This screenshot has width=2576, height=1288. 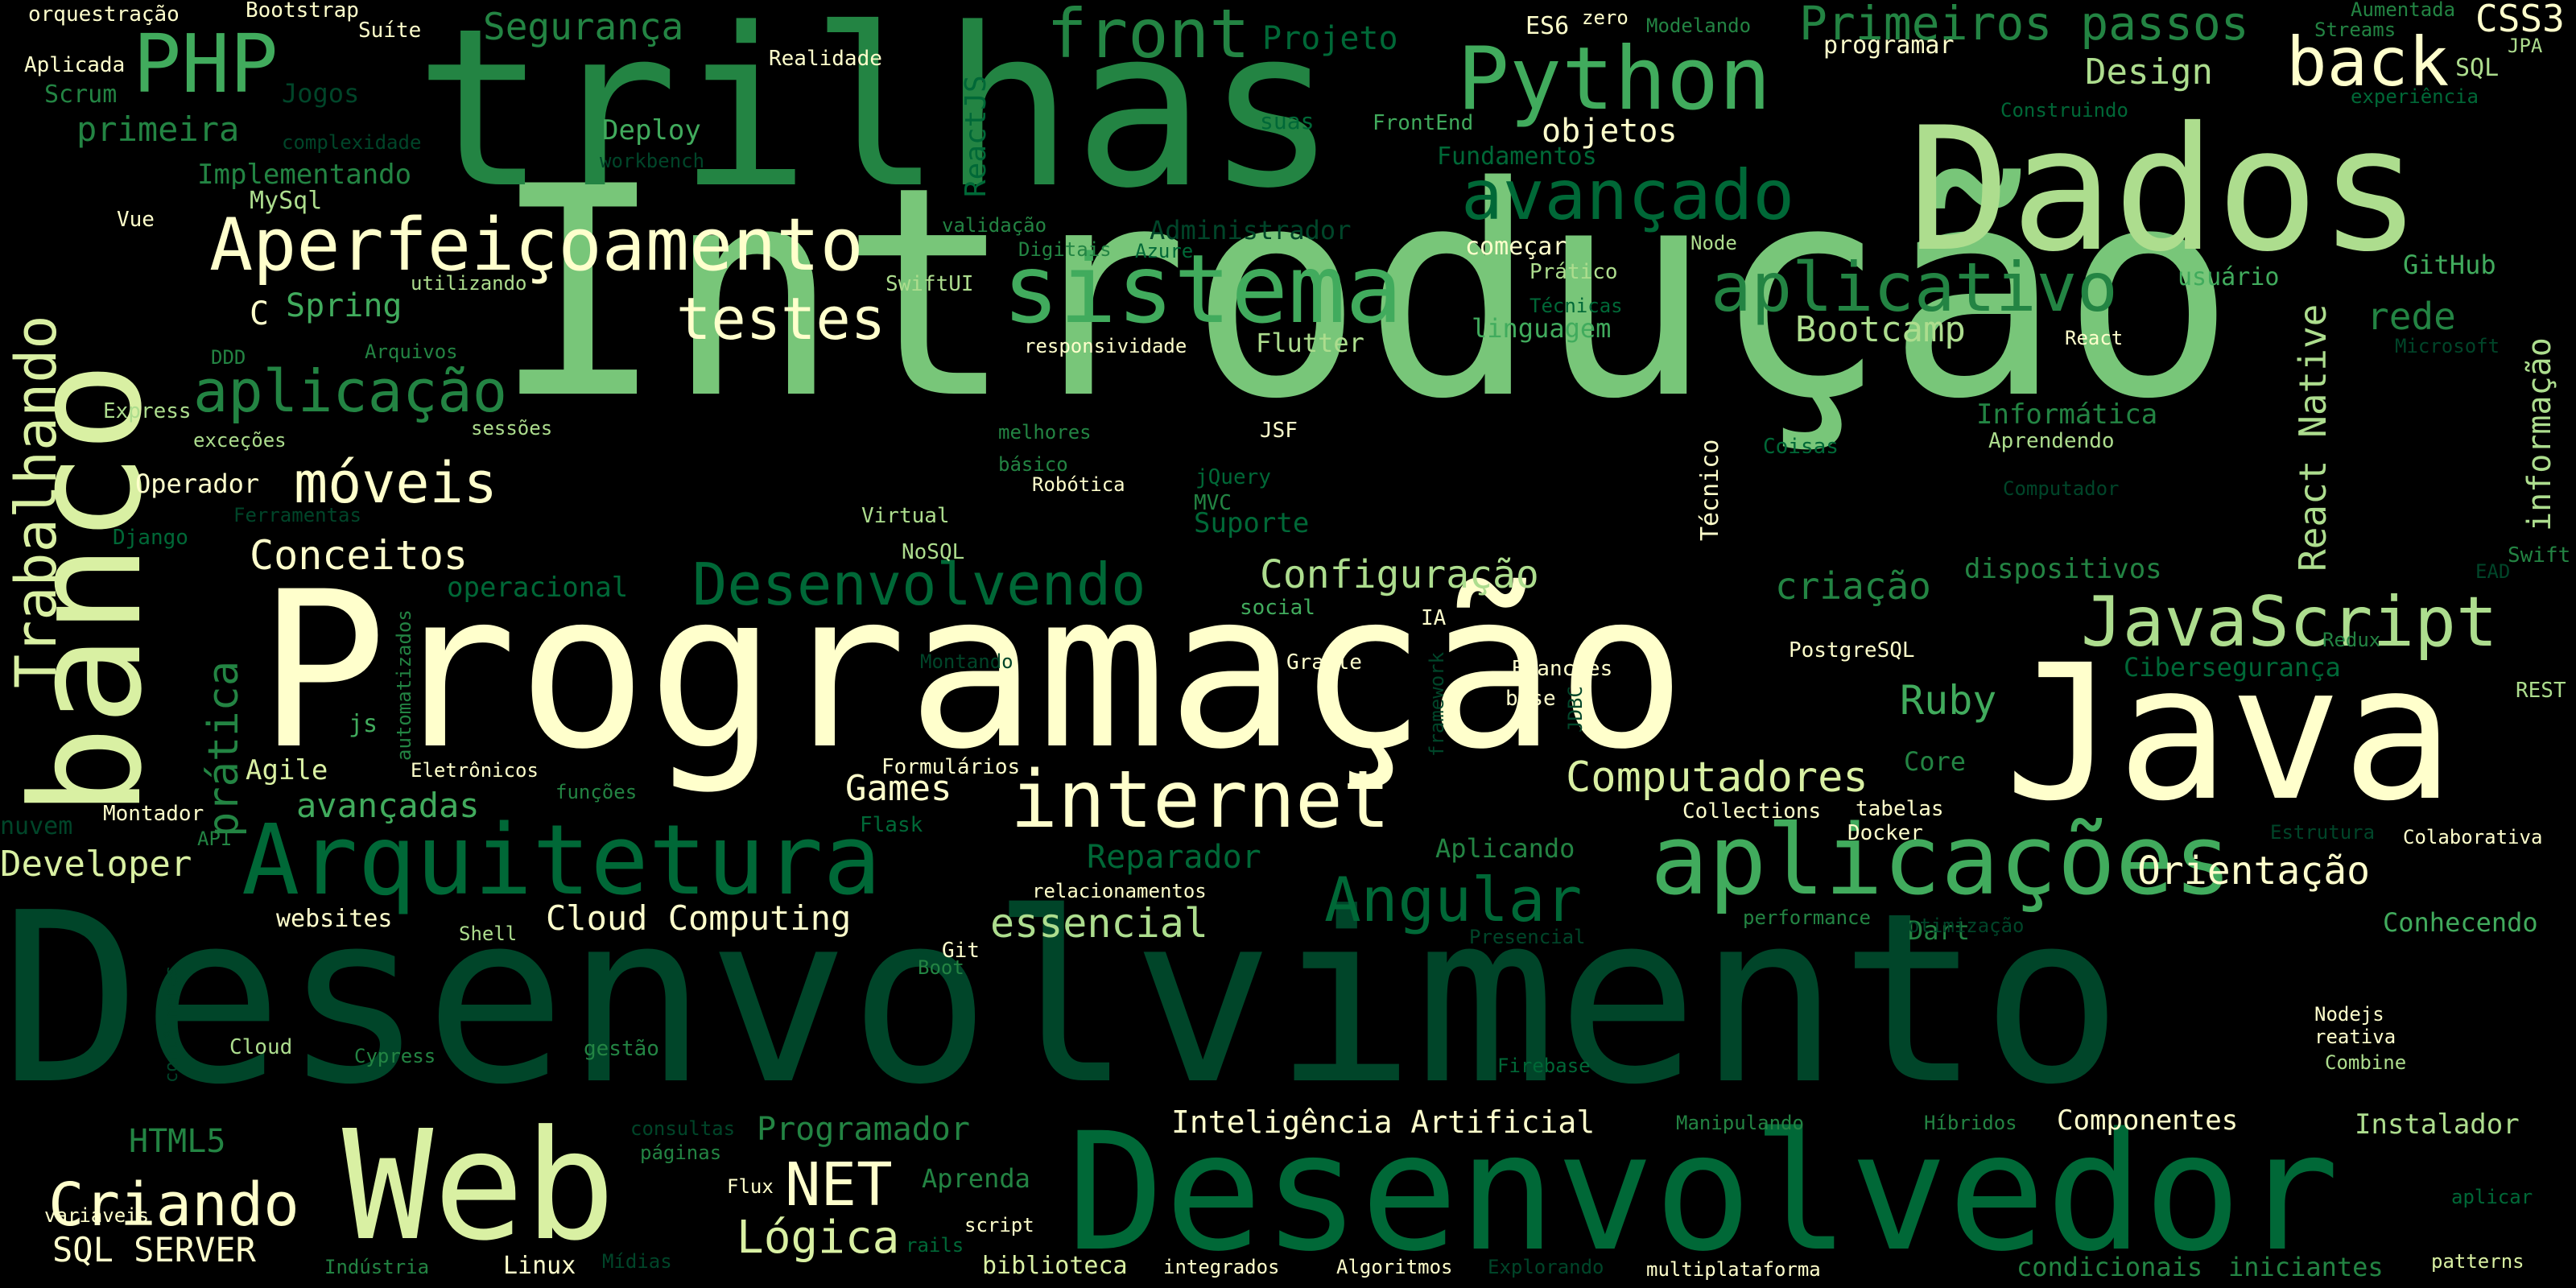 I want to click on word-essencial: essencial, so click(x=1099, y=924).